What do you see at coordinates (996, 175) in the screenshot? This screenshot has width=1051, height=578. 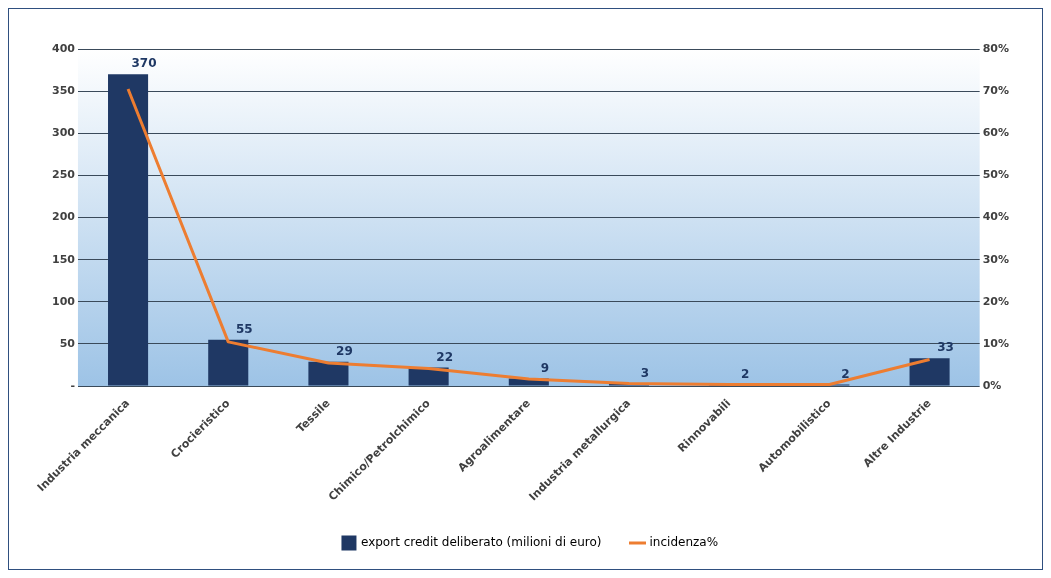 I see `y2-tick-label: 50%` at bounding box center [996, 175].